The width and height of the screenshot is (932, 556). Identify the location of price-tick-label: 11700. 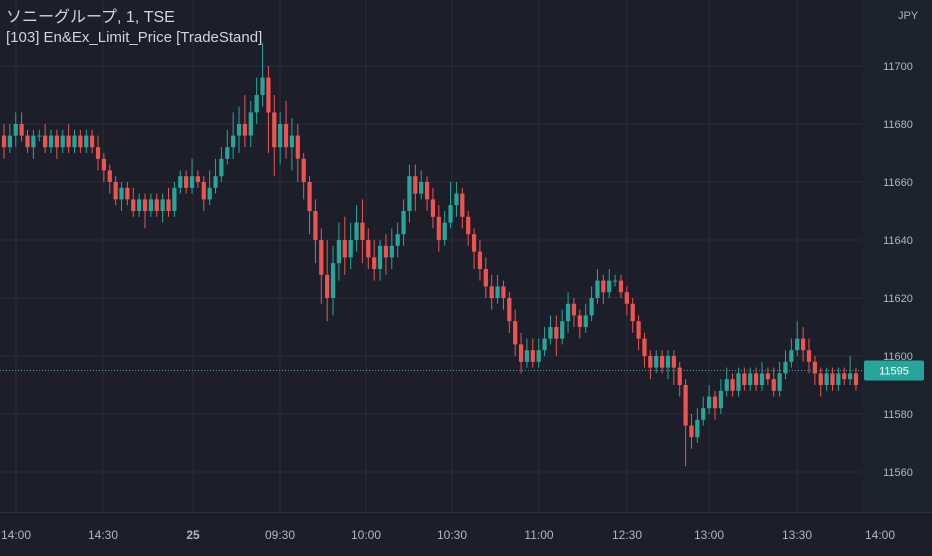
(898, 67).